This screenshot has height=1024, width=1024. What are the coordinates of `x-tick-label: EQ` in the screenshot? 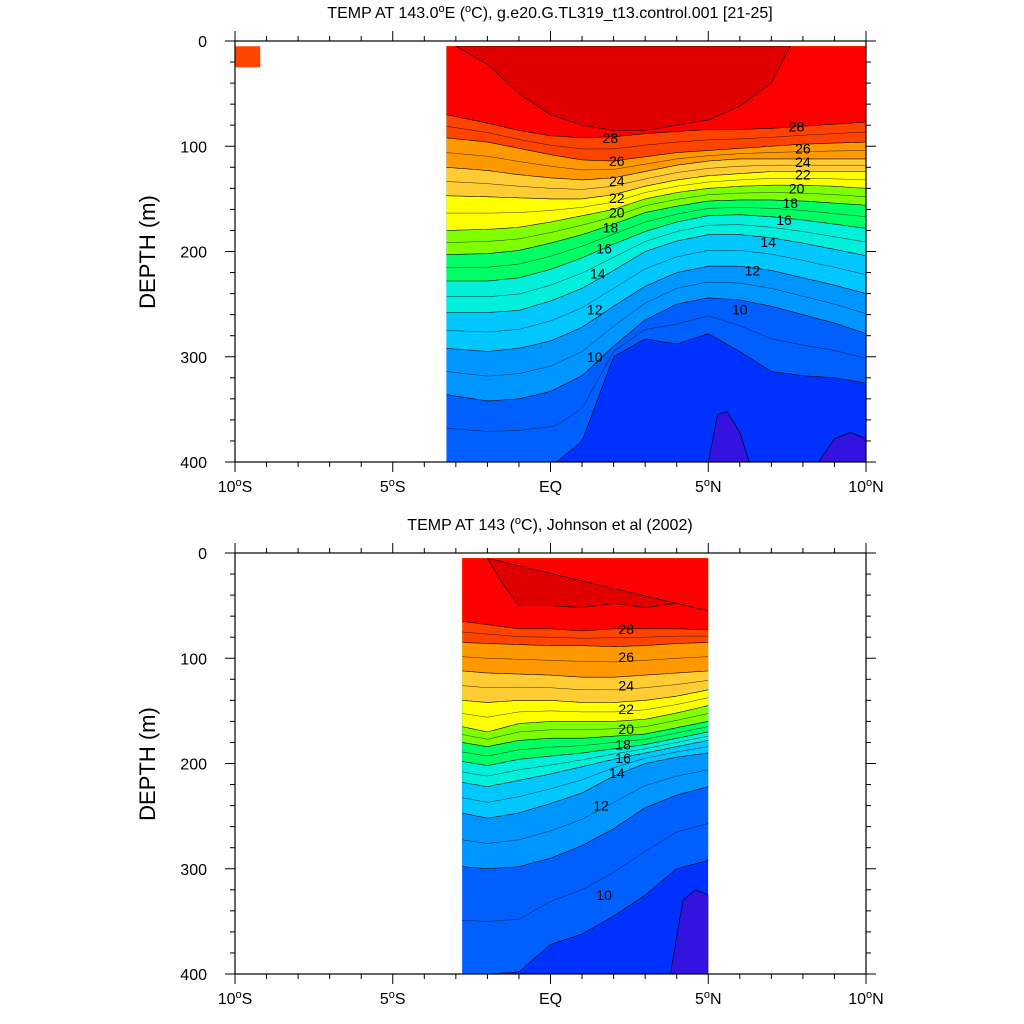 It's located at (550, 999).